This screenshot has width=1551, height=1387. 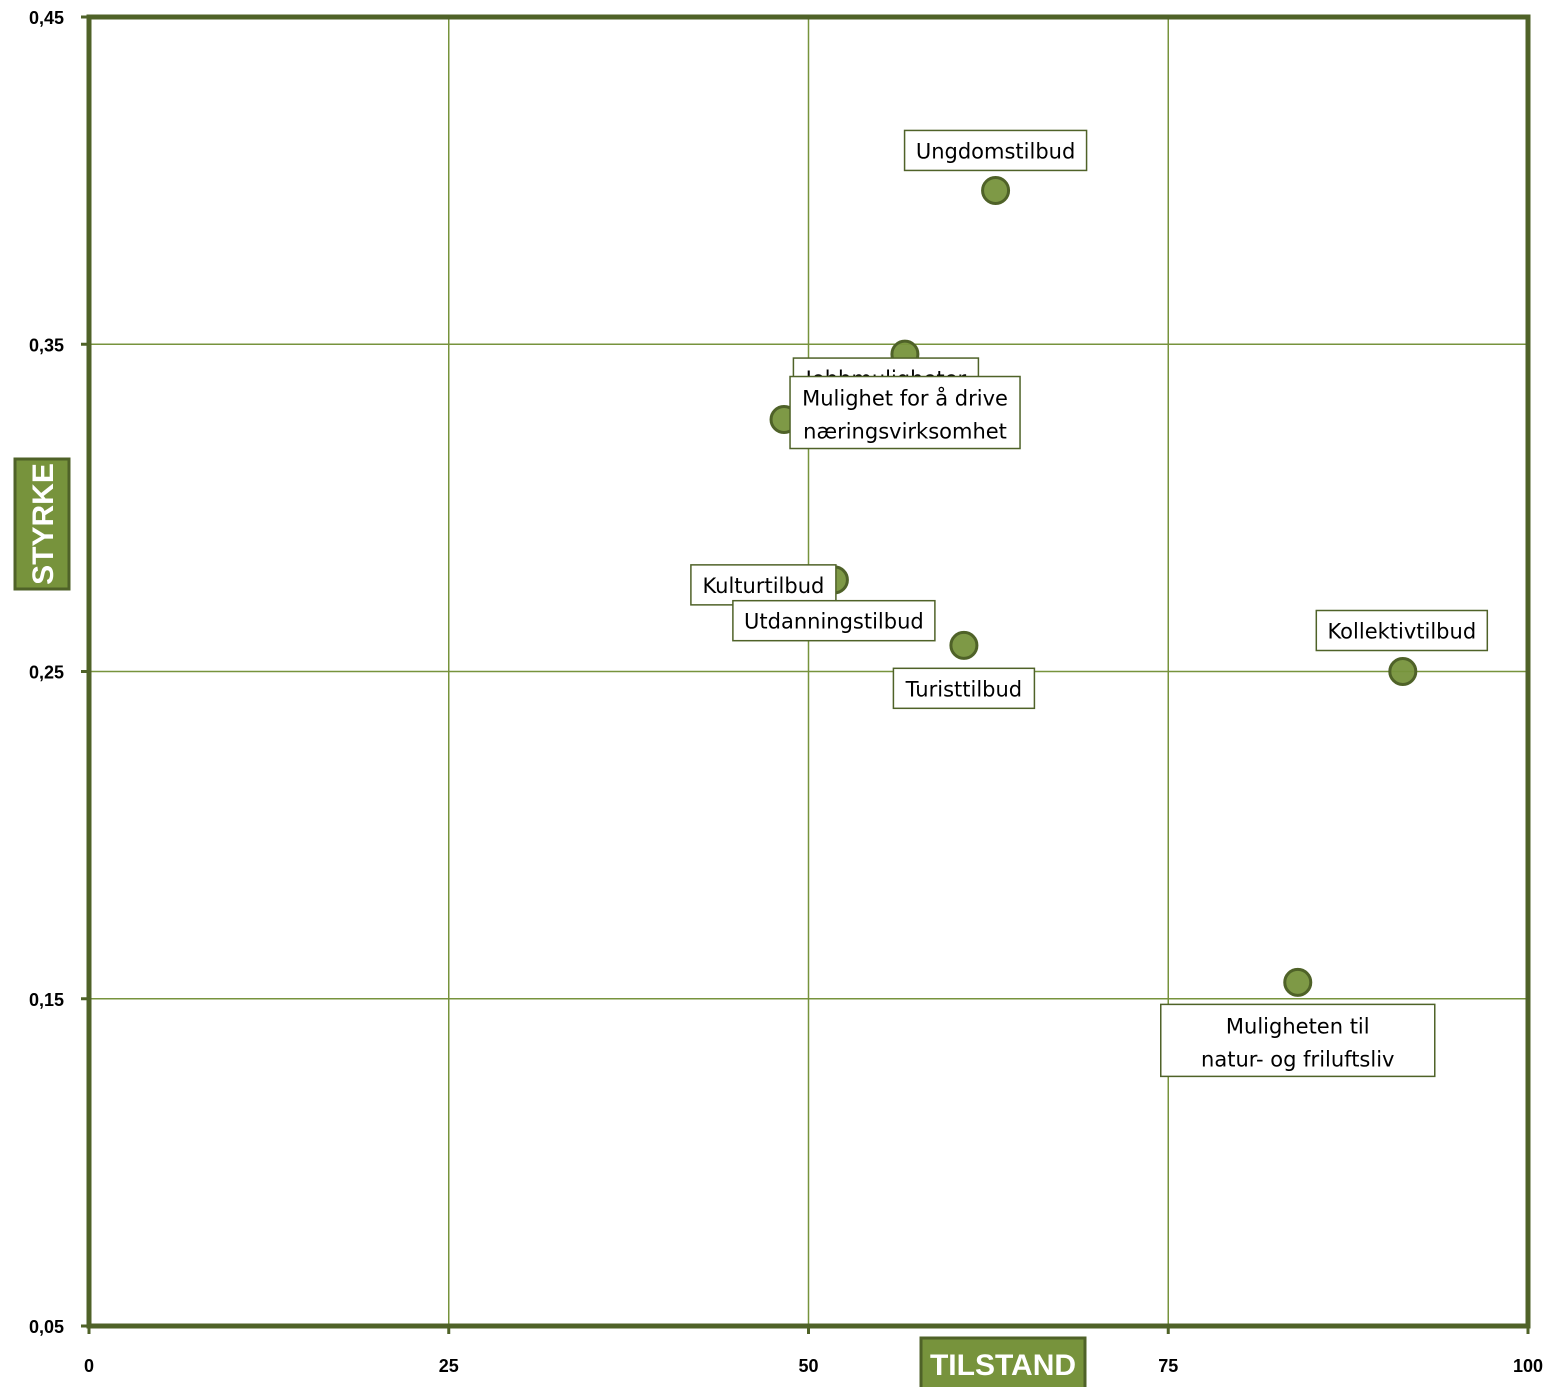 I want to click on x-axis-title-box, so click(x=1003, y=1361).